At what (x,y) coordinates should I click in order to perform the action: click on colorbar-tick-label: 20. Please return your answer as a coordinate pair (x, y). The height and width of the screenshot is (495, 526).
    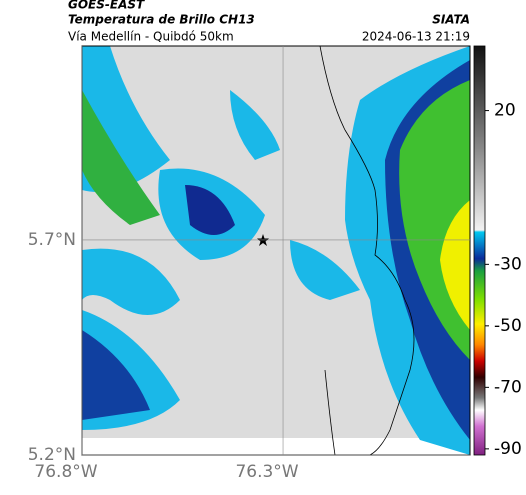
    Looking at the image, I should click on (505, 111).